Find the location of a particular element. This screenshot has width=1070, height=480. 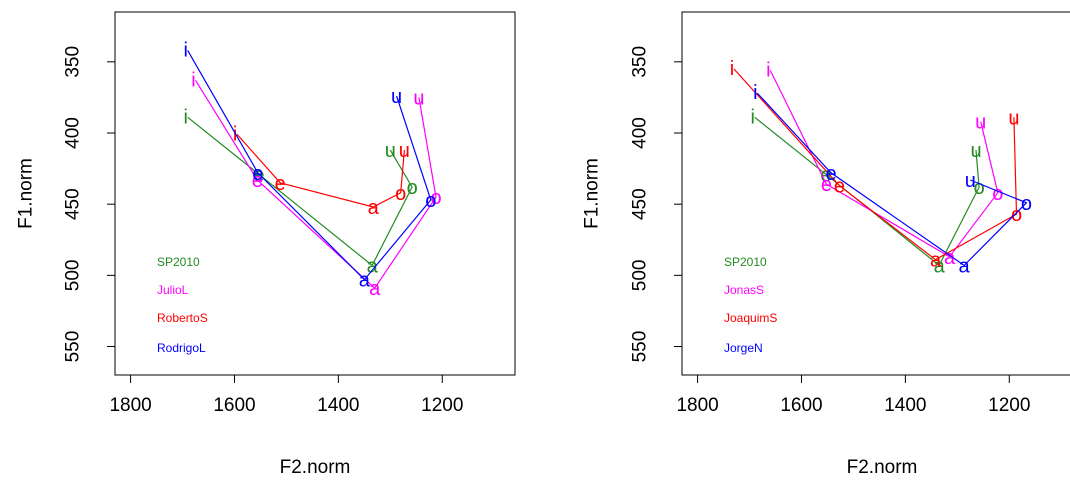

legend-entry: JulioL is located at coordinates (173, 290).